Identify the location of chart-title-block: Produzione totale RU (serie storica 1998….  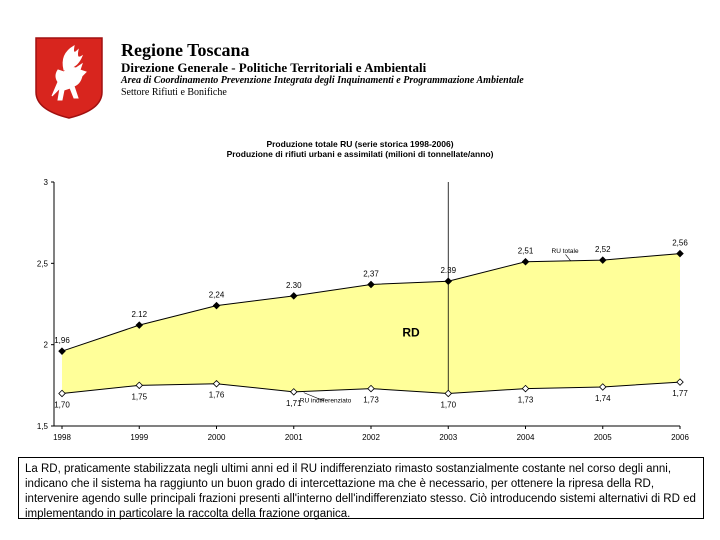
(360, 149).